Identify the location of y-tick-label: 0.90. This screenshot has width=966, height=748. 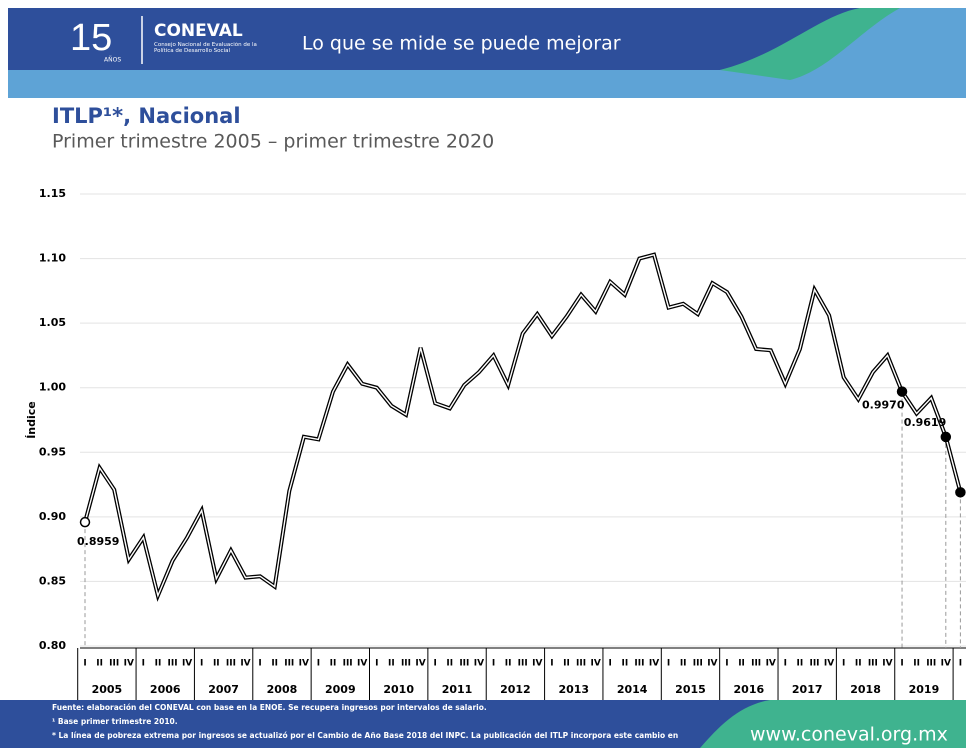
(52, 516).